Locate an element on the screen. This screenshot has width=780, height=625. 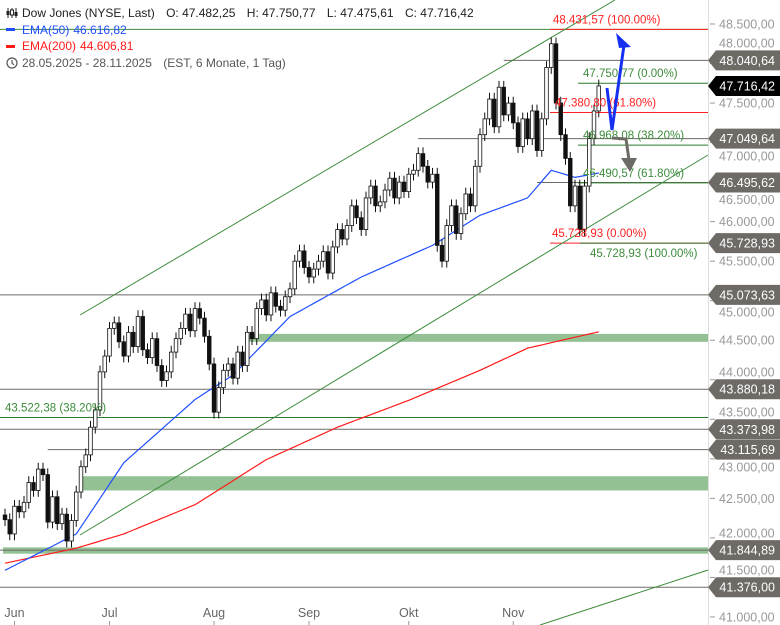
level-price-label: 43.115,69 is located at coordinates (744, 449).